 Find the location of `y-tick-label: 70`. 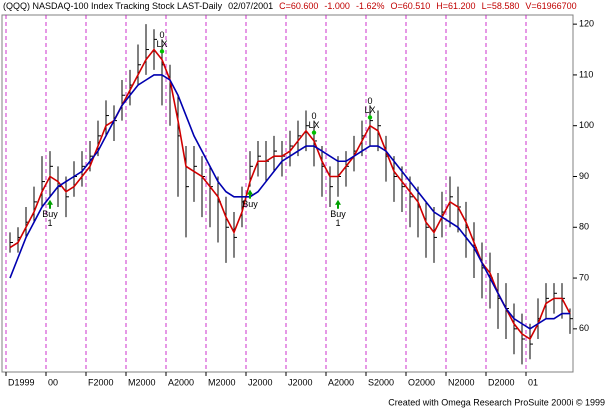

y-tick-label: 70 is located at coordinates (584, 277).